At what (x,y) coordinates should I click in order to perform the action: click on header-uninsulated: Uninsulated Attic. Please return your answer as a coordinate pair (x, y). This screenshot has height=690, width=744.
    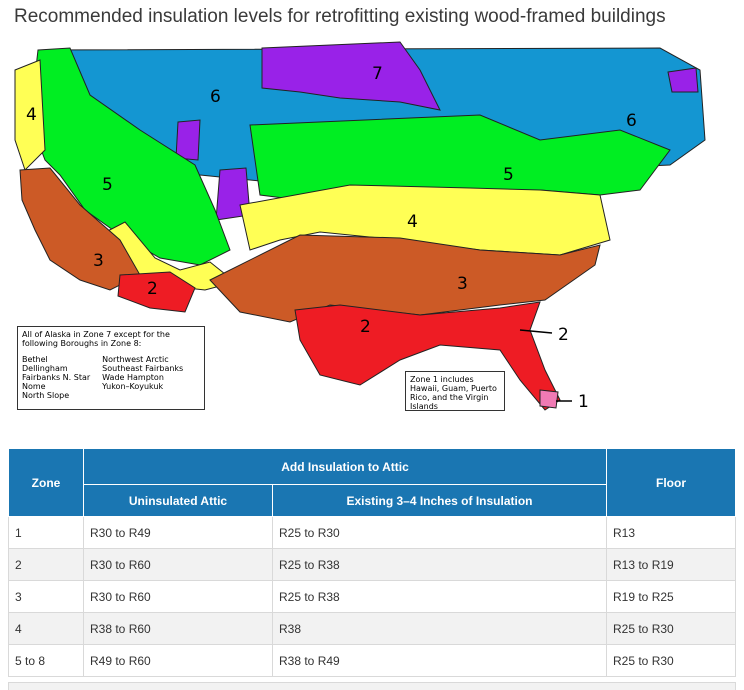
    Looking at the image, I should click on (178, 500).